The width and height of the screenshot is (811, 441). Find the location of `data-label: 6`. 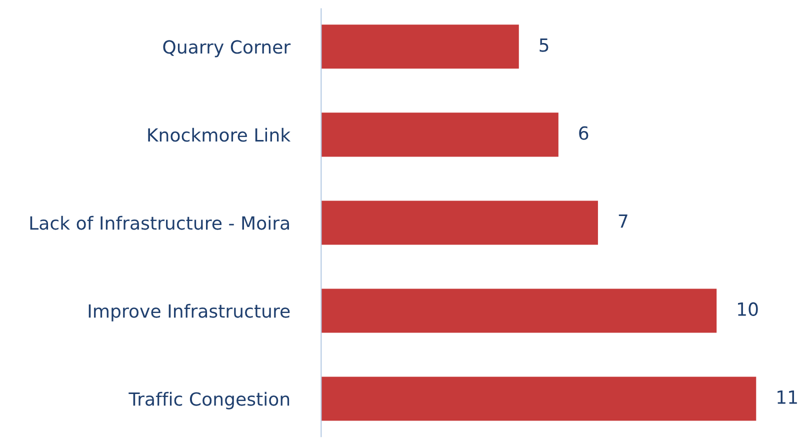

data-label: 6 is located at coordinates (583, 133).